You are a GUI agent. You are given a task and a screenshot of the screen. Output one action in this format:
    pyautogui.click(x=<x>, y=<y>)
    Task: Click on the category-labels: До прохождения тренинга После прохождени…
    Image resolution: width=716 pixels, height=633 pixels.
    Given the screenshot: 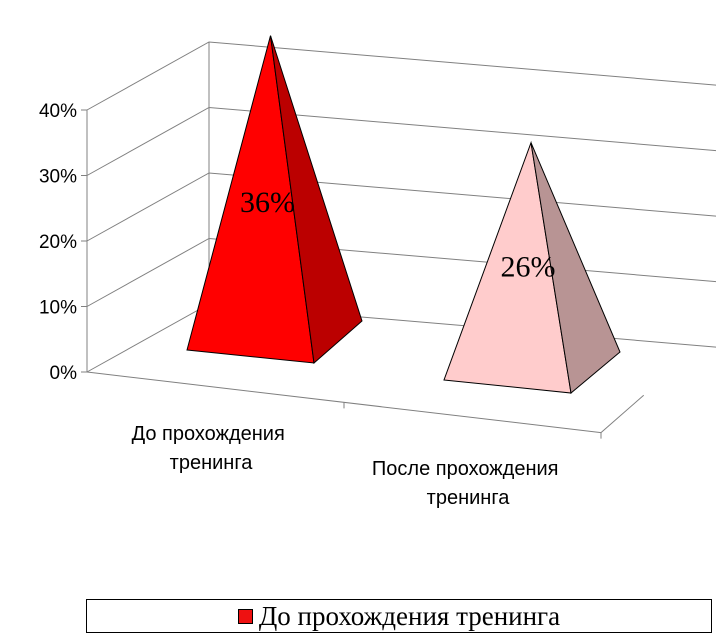 What is the action you would take?
    pyautogui.click(x=348, y=466)
    